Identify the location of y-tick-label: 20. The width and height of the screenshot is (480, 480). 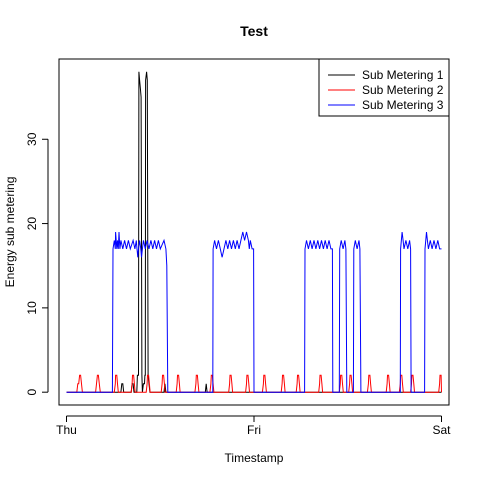
(32, 224).